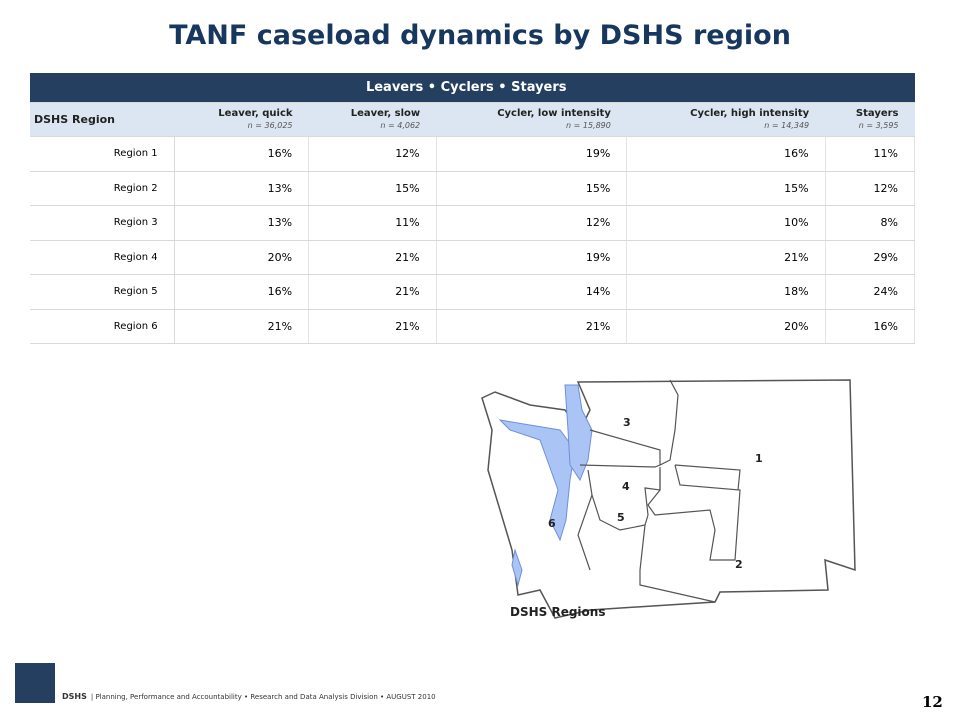 The height and width of the screenshot is (720, 960). I want to click on region-map: 1 2 3 4 5 6 DSHS Regions, so click(668, 499).